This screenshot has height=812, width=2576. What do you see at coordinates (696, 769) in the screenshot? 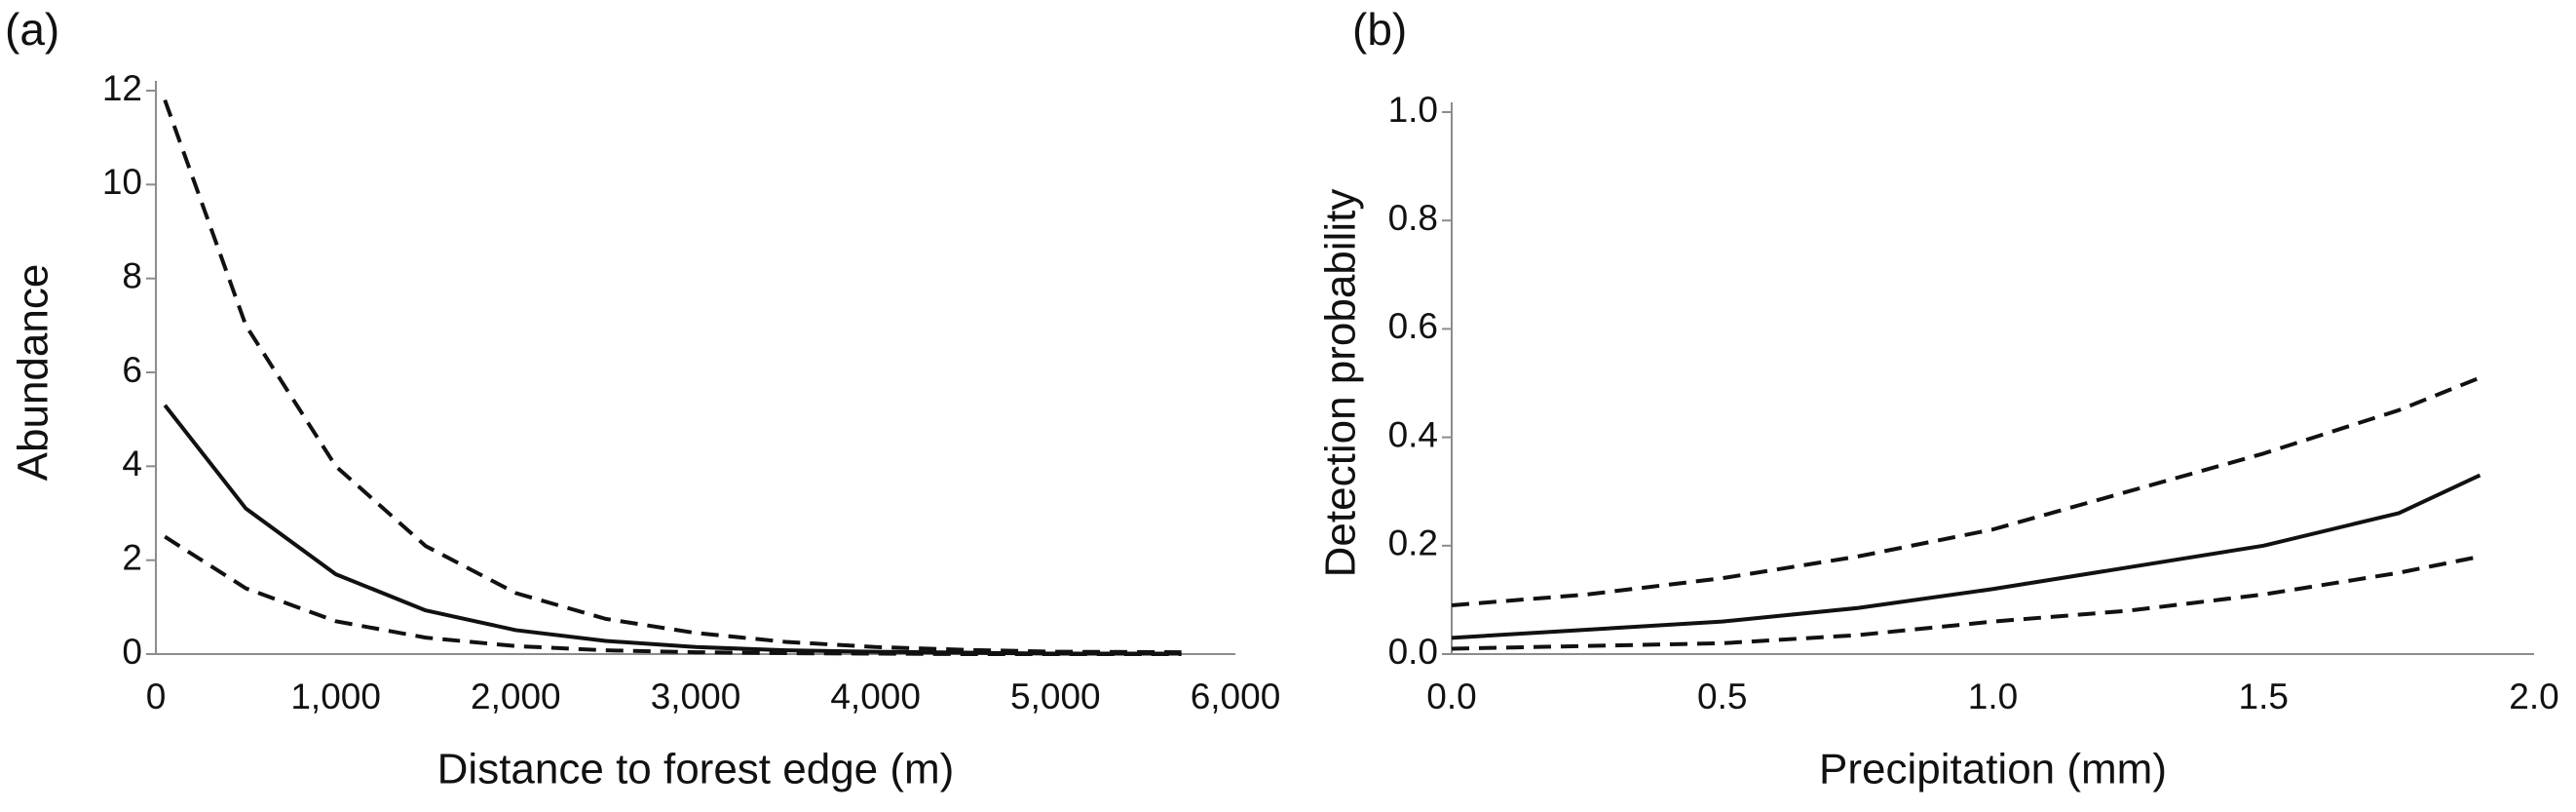
I see `x-axis-title: Distance to forest edge (m)` at bounding box center [696, 769].